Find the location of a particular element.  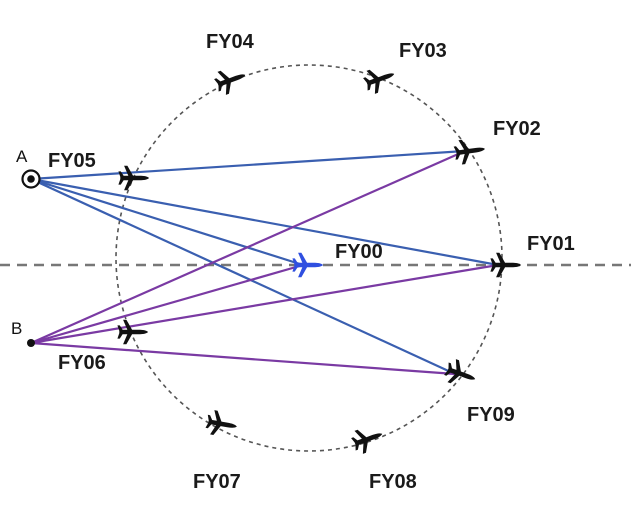

link-a-fy01 is located at coordinates (264, 222).